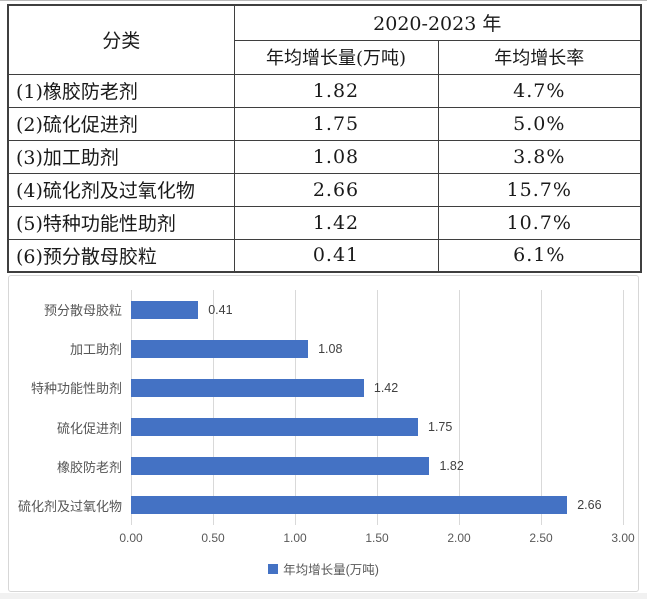 The image size is (647, 599). What do you see at coordinates (70, 407) in the screenshot?
I see `category-axis: 预分散母胶粒加工助剂特种功能性助剂硫化促进剂橡胶防老剂硫化剂及过氧化物` at bounding box center [70, 407].